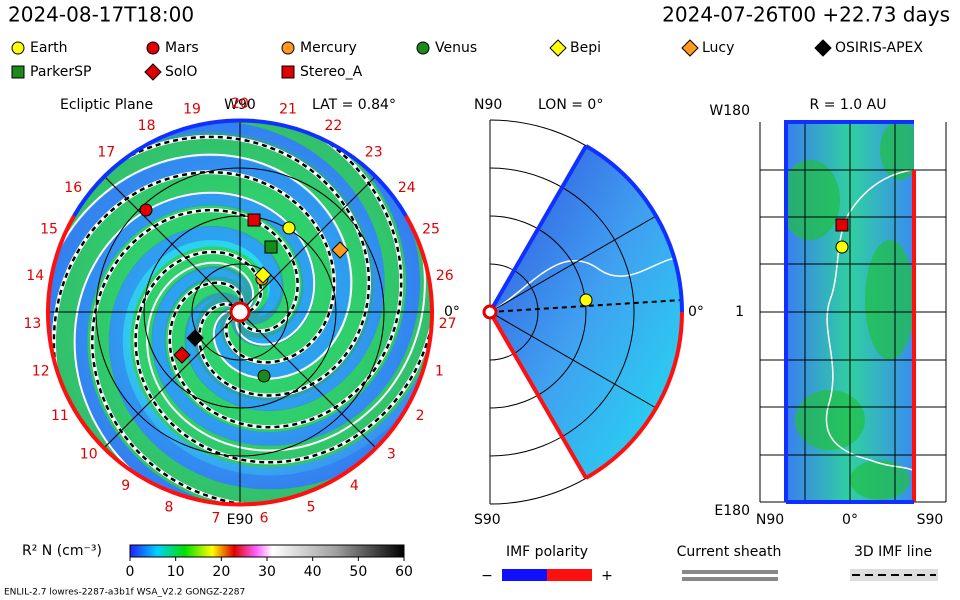 The image size is (960, 600). I want to click on bottom-label: S90, so click(487, 520).